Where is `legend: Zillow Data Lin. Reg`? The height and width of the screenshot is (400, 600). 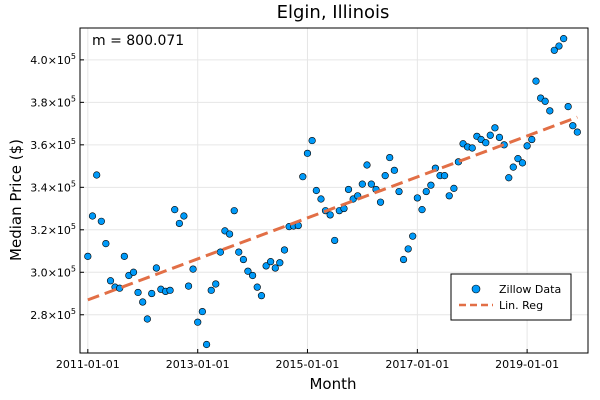
legend: Zillow Data Lin. Reg is located at coordinates (511, 297).